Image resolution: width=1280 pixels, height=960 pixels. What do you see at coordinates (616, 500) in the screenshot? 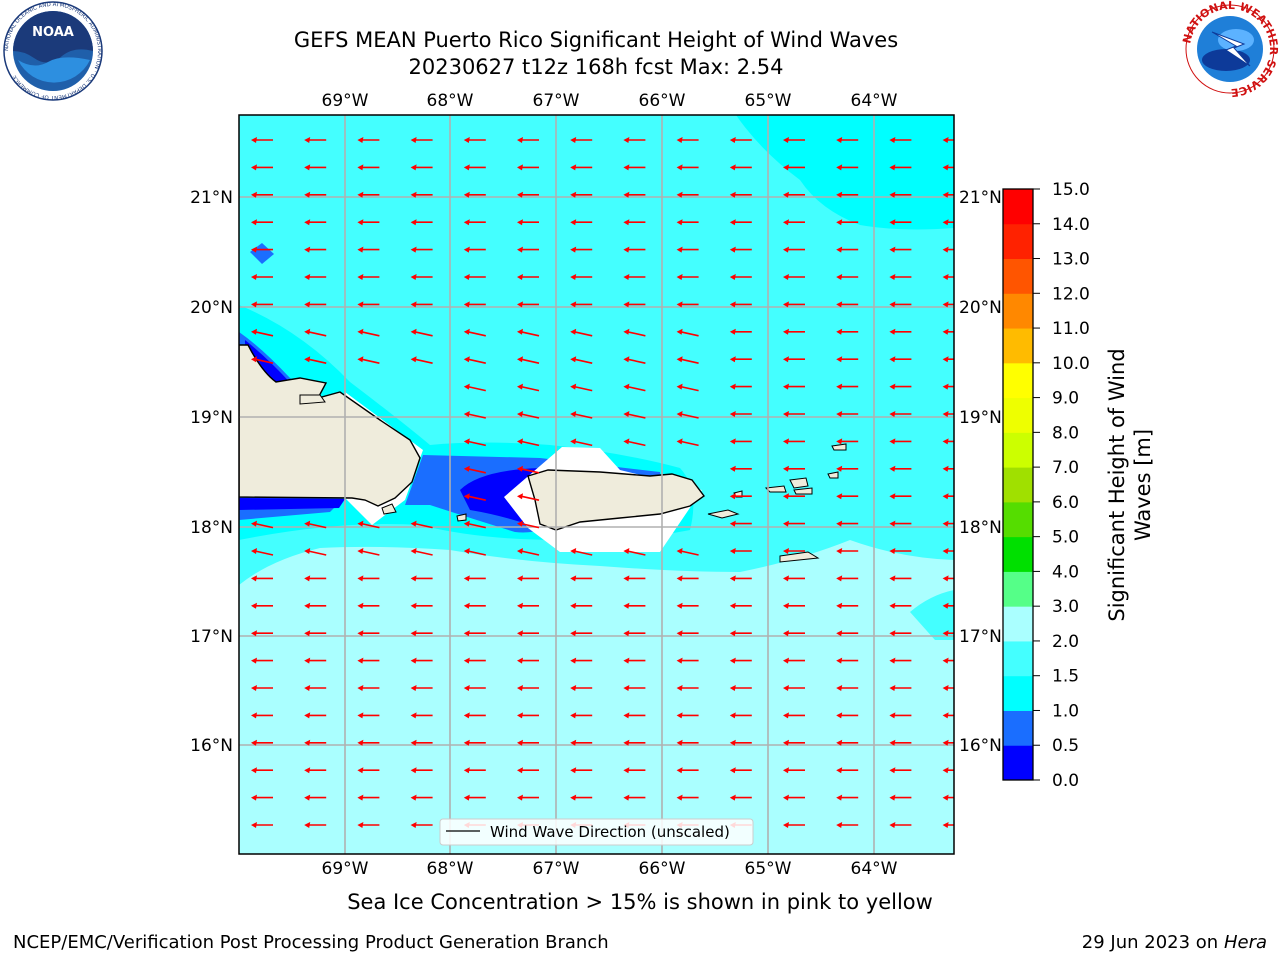
I see `land-puerto-rico` at bounding box center [616, 500].